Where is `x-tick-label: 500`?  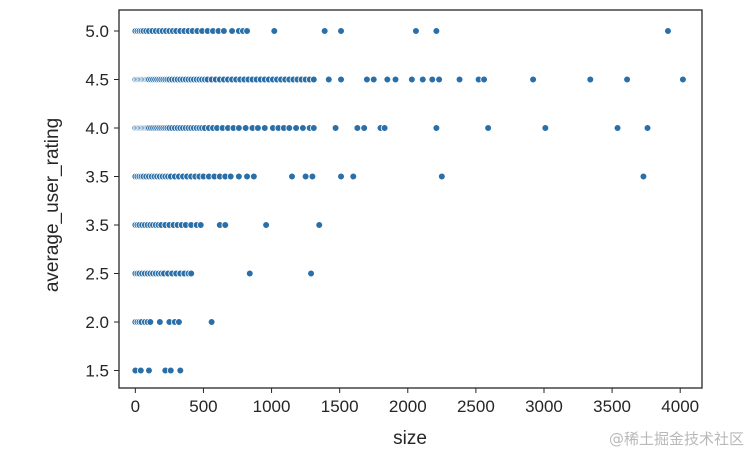
x-tick-label: 500 is located at coordinates (203, 406).